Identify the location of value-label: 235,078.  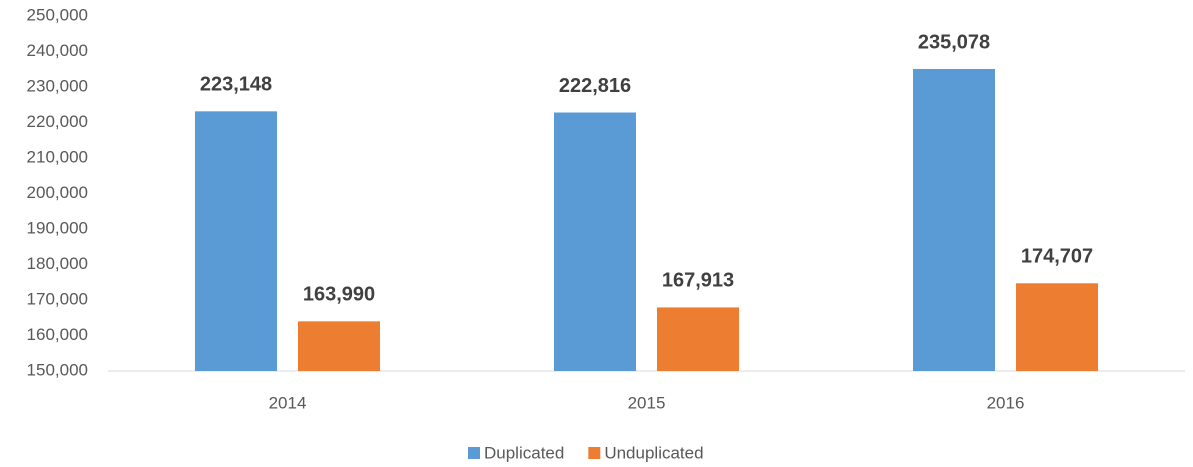
(954, 42).